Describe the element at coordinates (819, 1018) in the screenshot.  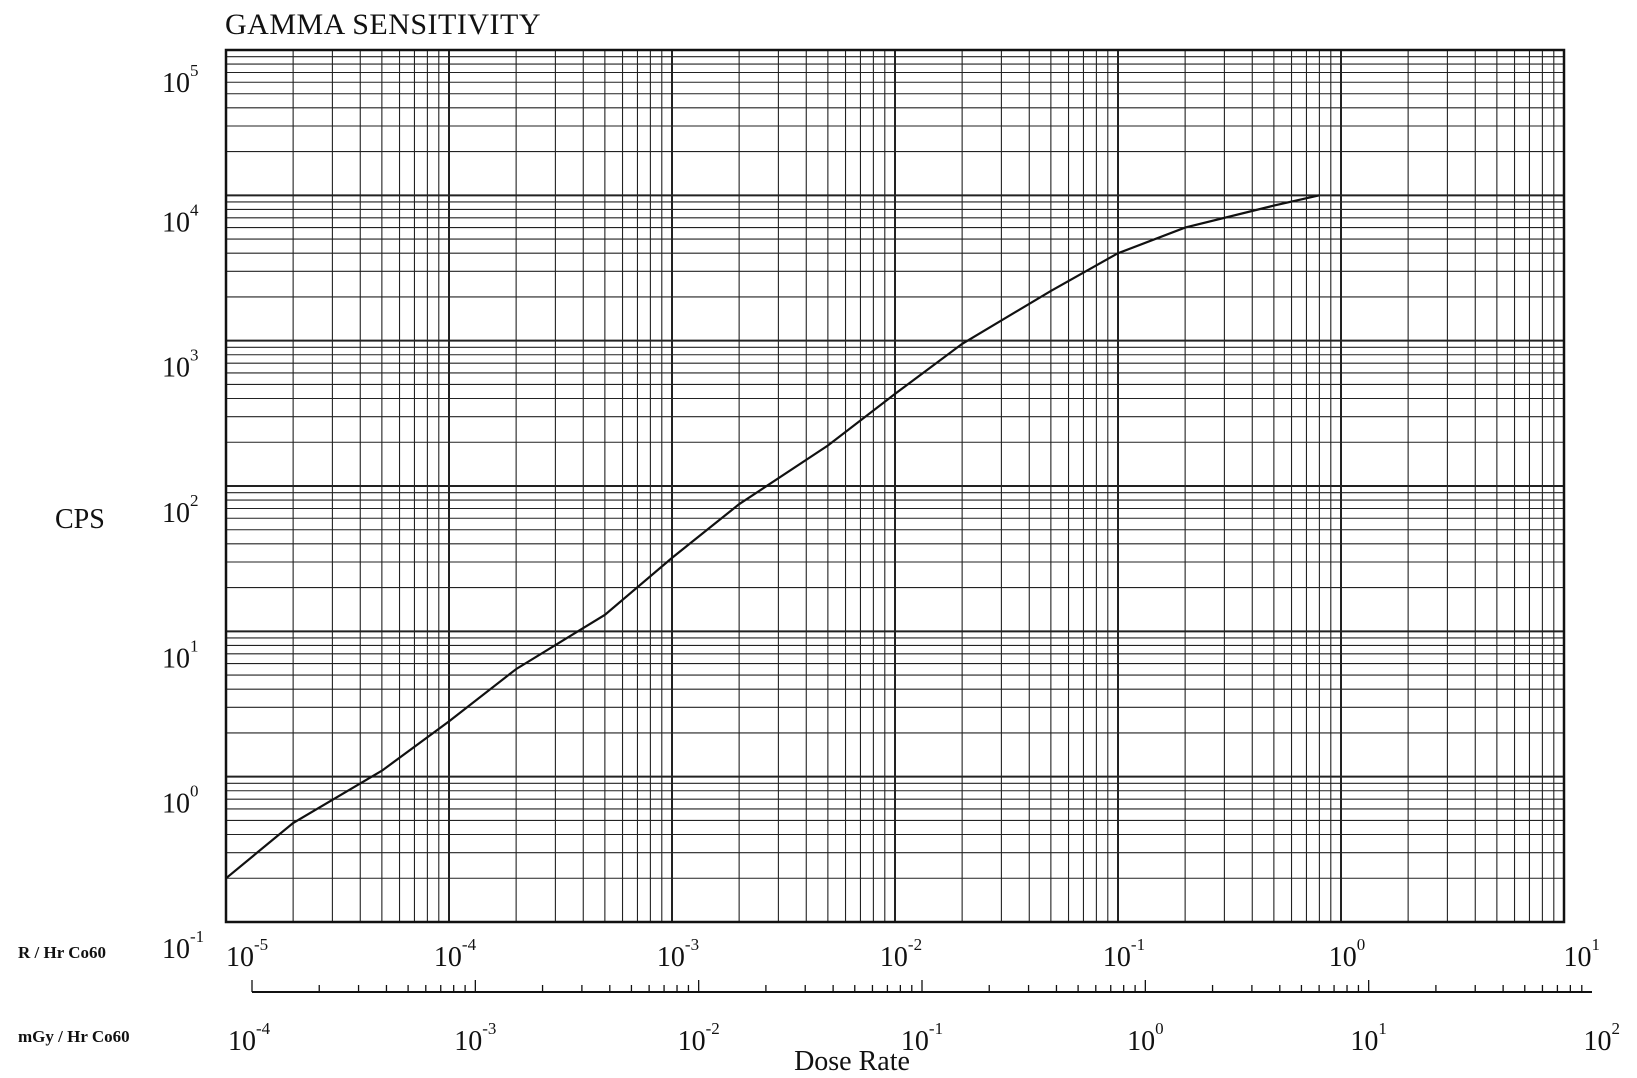
I see `x-axis-mgy-hr: mGy / Hr Co60 10⁻⁴ 10⁻³ 10⁻² 10⁻¹ 10⁰ 10¹ 10²` at that location.